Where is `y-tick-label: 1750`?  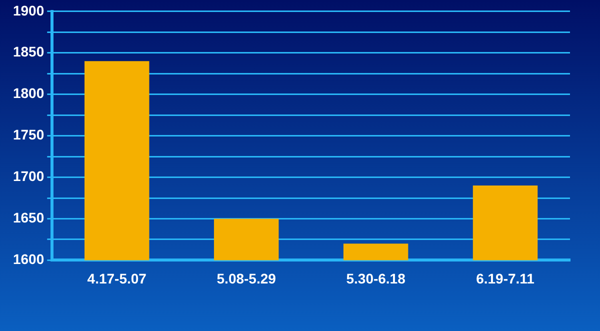
y-tick-label: 1750 is located at coordinates (28, 134).